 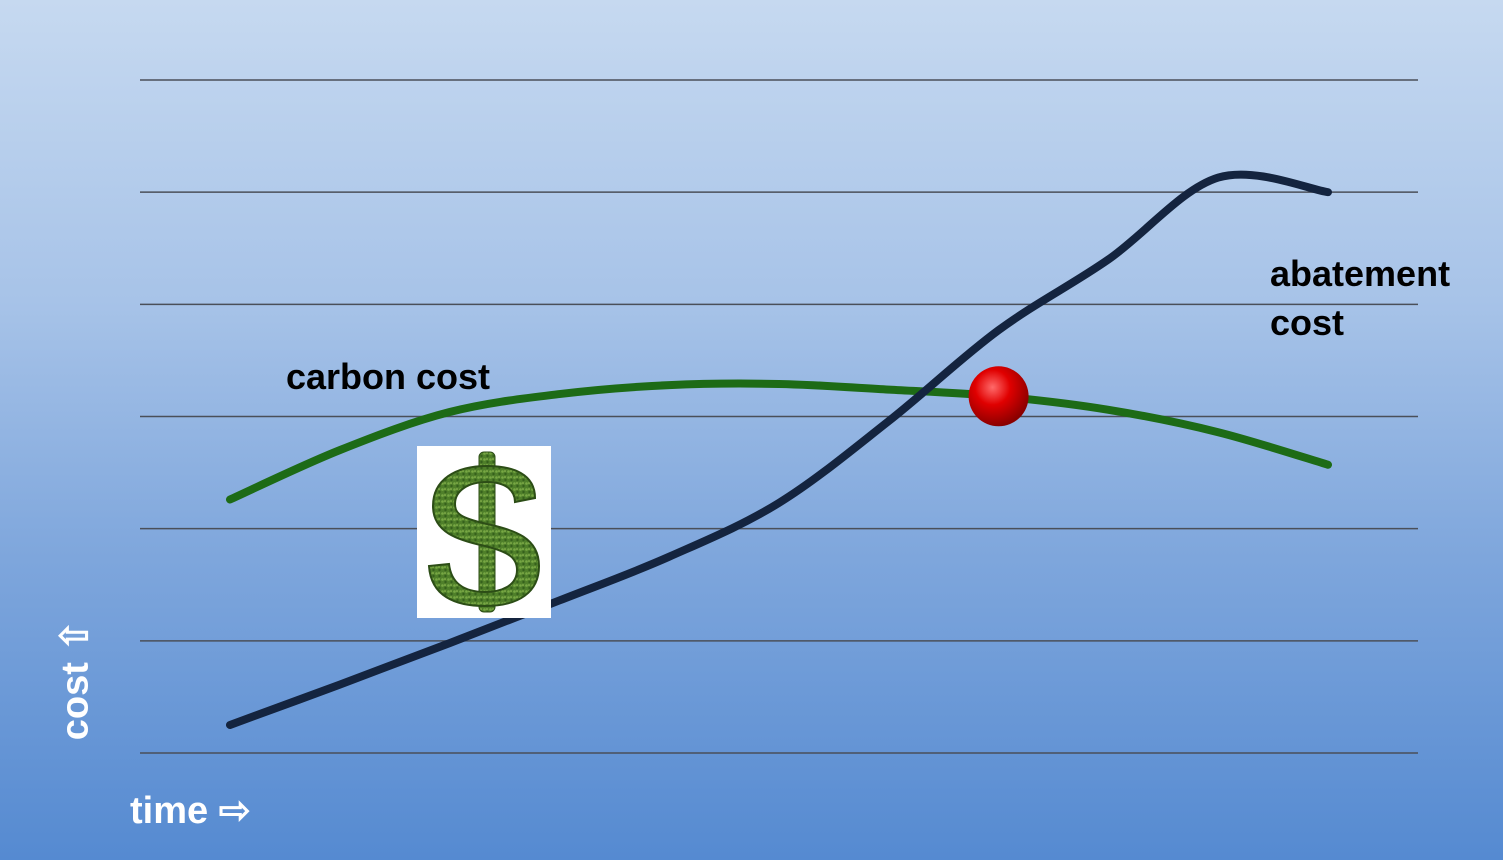 What do you see at coordinates (1385, 298) in the screenshot?
I see `abatement-cost-label: abatement cost` at bounding box center [1385, 298].